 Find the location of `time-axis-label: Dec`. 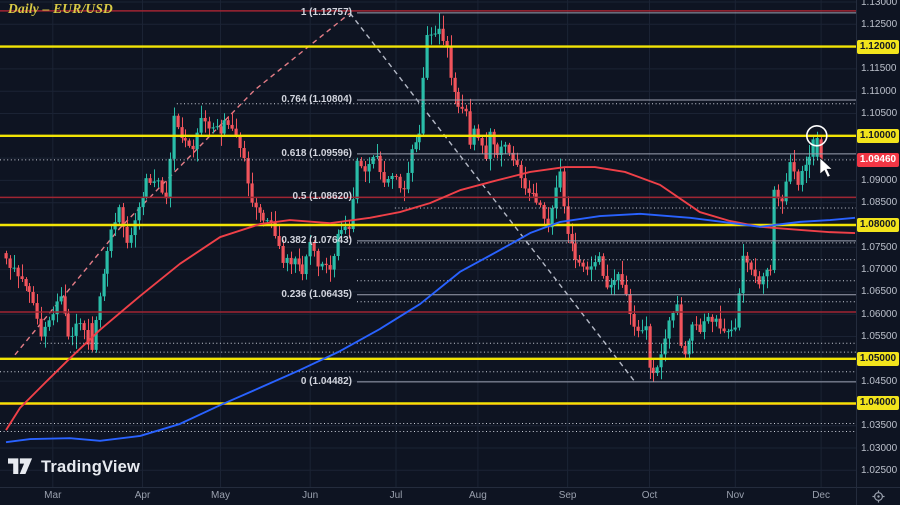

time-axis-label: Dec is located at coordinates (821, 495).